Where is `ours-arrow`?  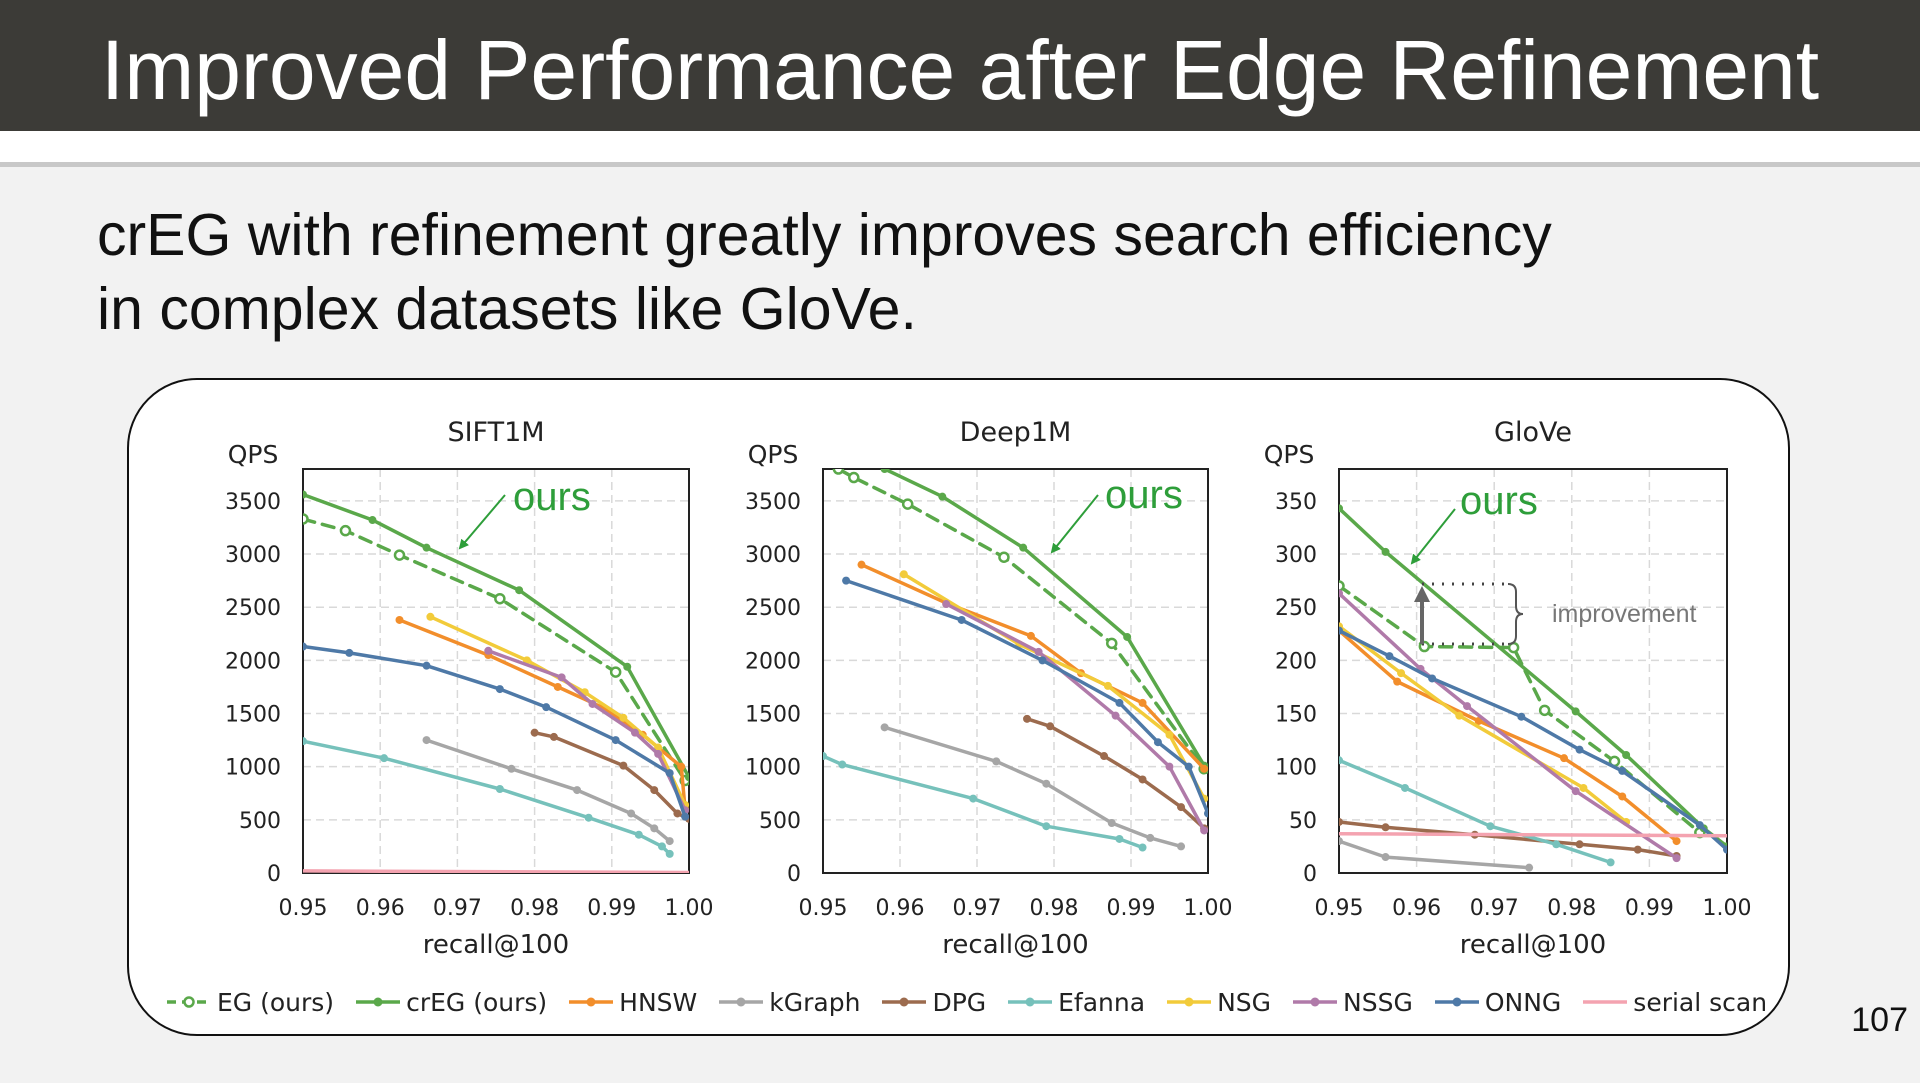
ours-arrow is located at coordinates (1074, 524).